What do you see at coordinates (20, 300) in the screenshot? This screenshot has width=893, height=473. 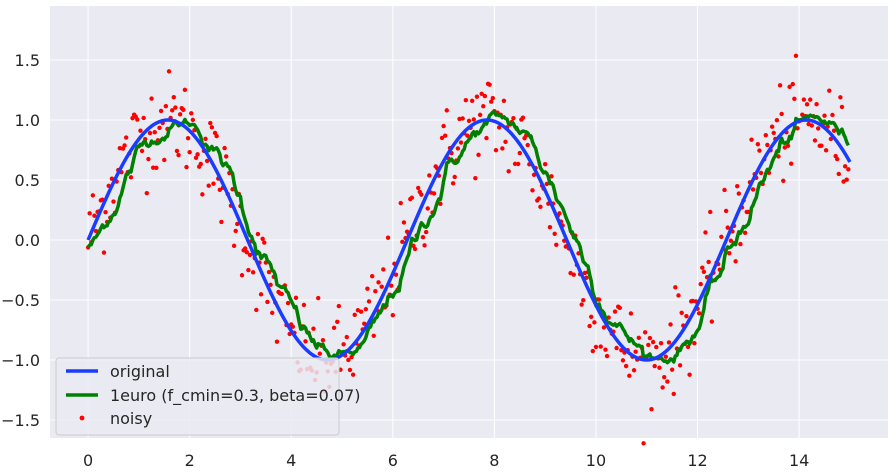 I see `y-tick-label: −0.5` at bounding box center [20, 300].